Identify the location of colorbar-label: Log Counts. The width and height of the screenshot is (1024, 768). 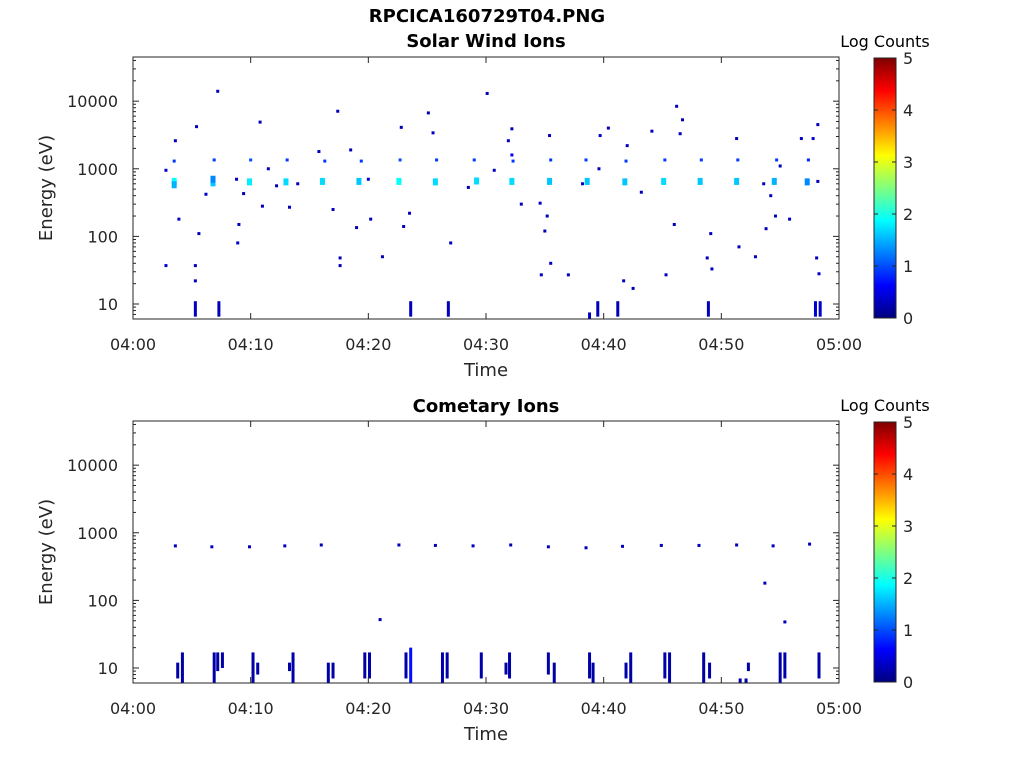
(885, 41).